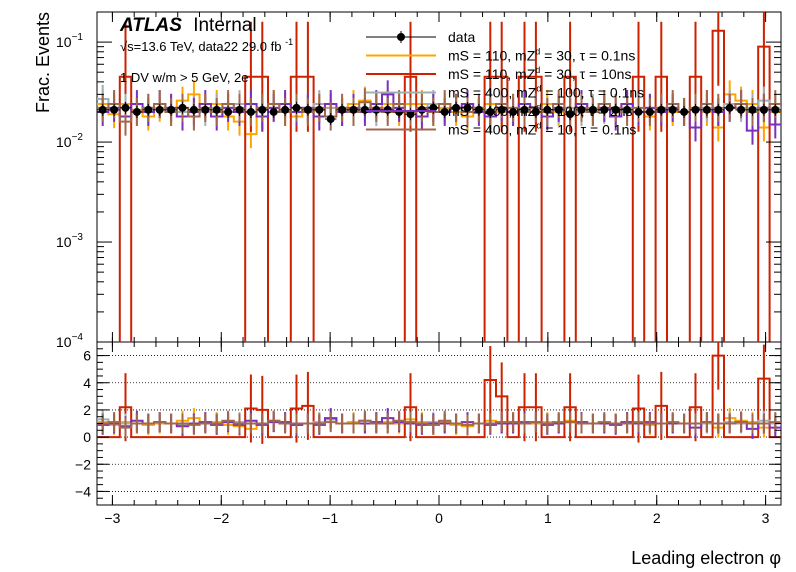  I want to click on legend-entry-data: data, so click(420, 37).